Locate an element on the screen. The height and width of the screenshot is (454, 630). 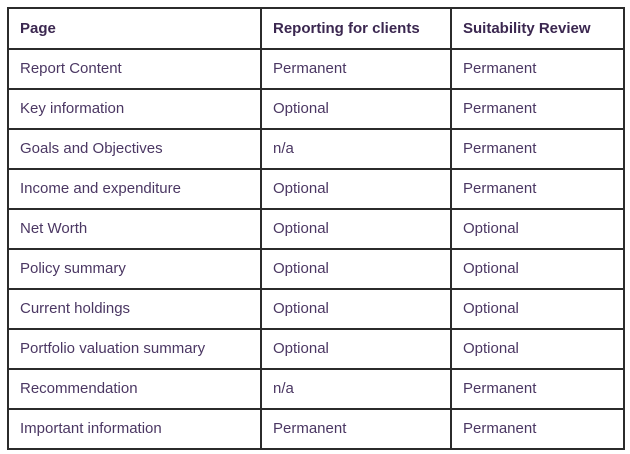
table-row: Report Content Permanent Permanent is located at coordinates (316, 69).